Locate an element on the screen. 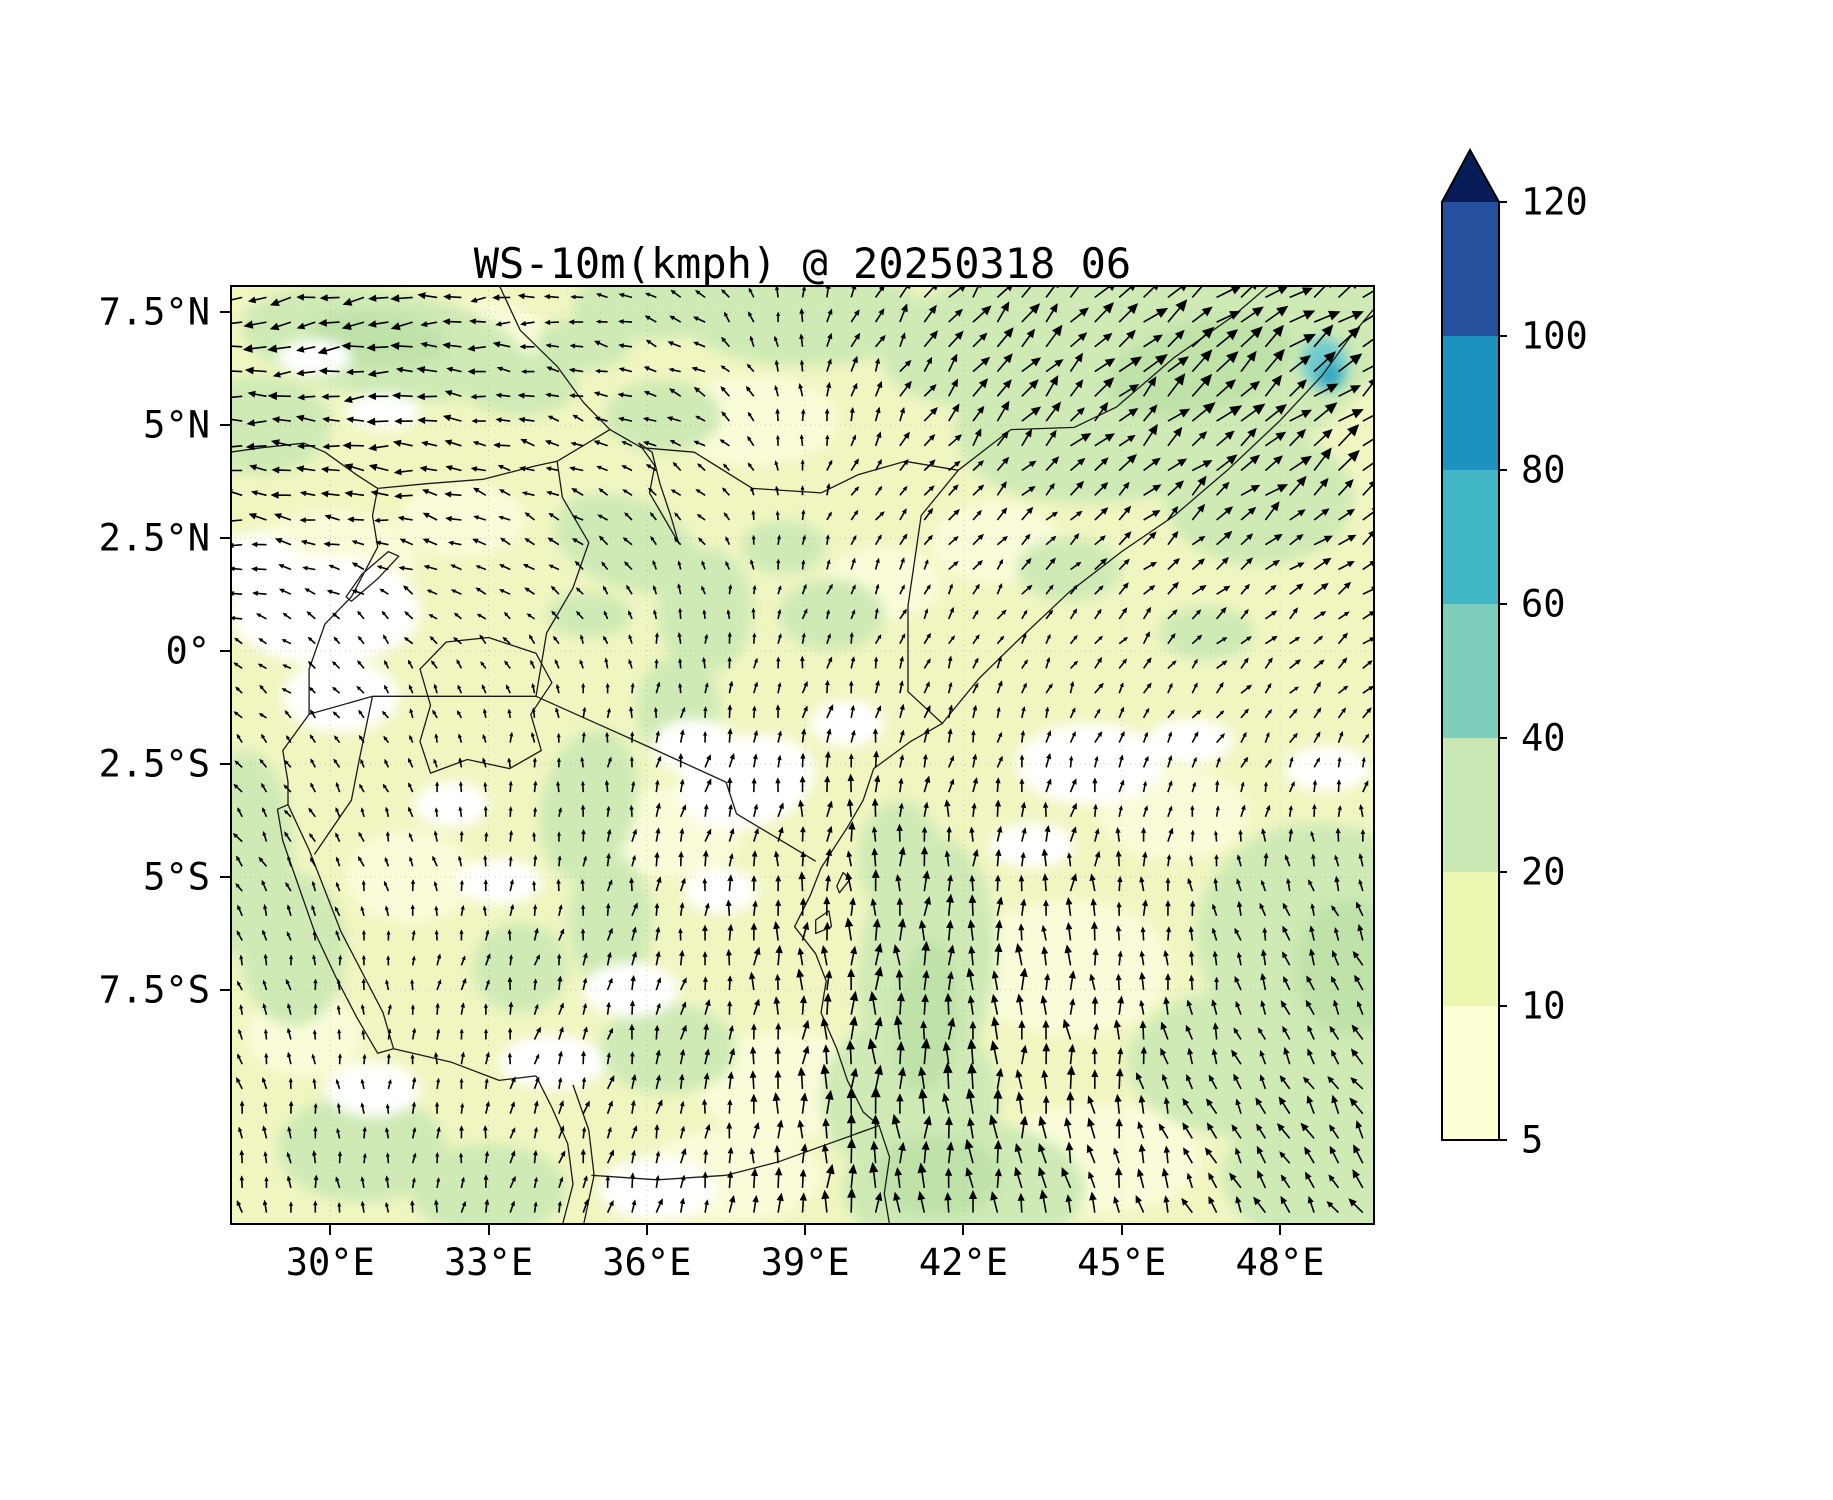 The width and height of the screenshot is (1833, 1500). y-axis-tick-label: 0° is located at coordinates (187, 651).